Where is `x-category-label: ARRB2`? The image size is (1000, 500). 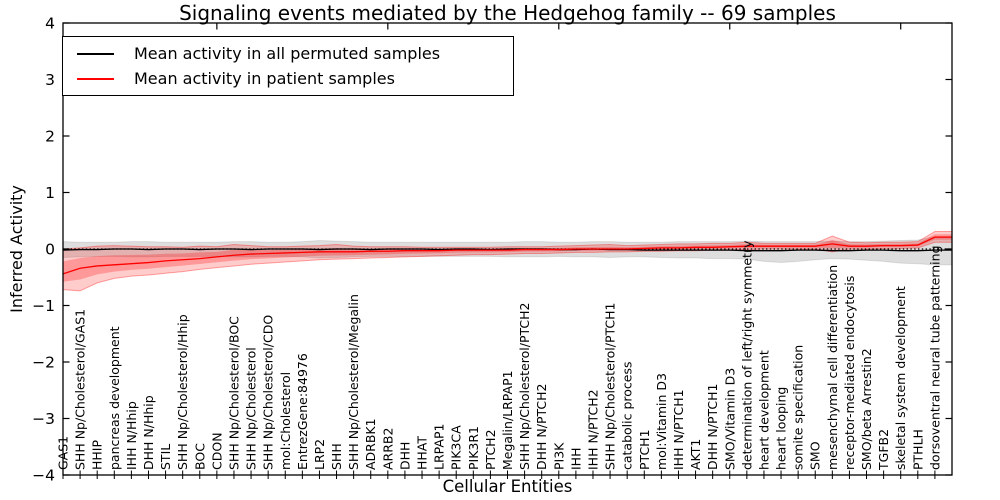 x-category-label: ARRB2 is located at coordinates (387, 449).